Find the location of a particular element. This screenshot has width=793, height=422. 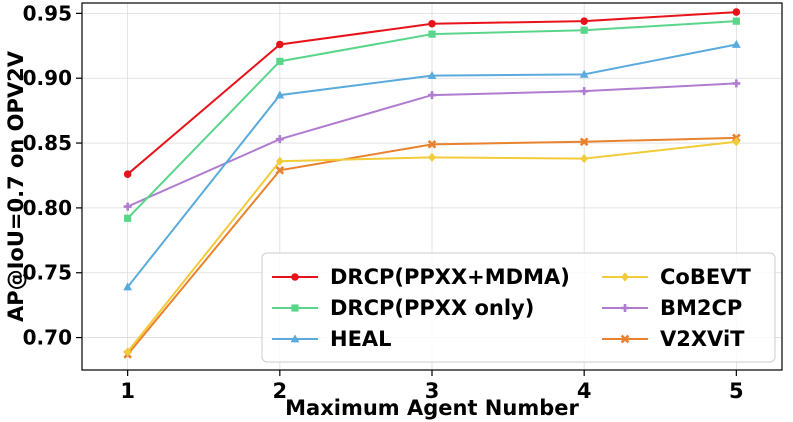

x-tick-label: 1 is located at coordinates (127, 391).